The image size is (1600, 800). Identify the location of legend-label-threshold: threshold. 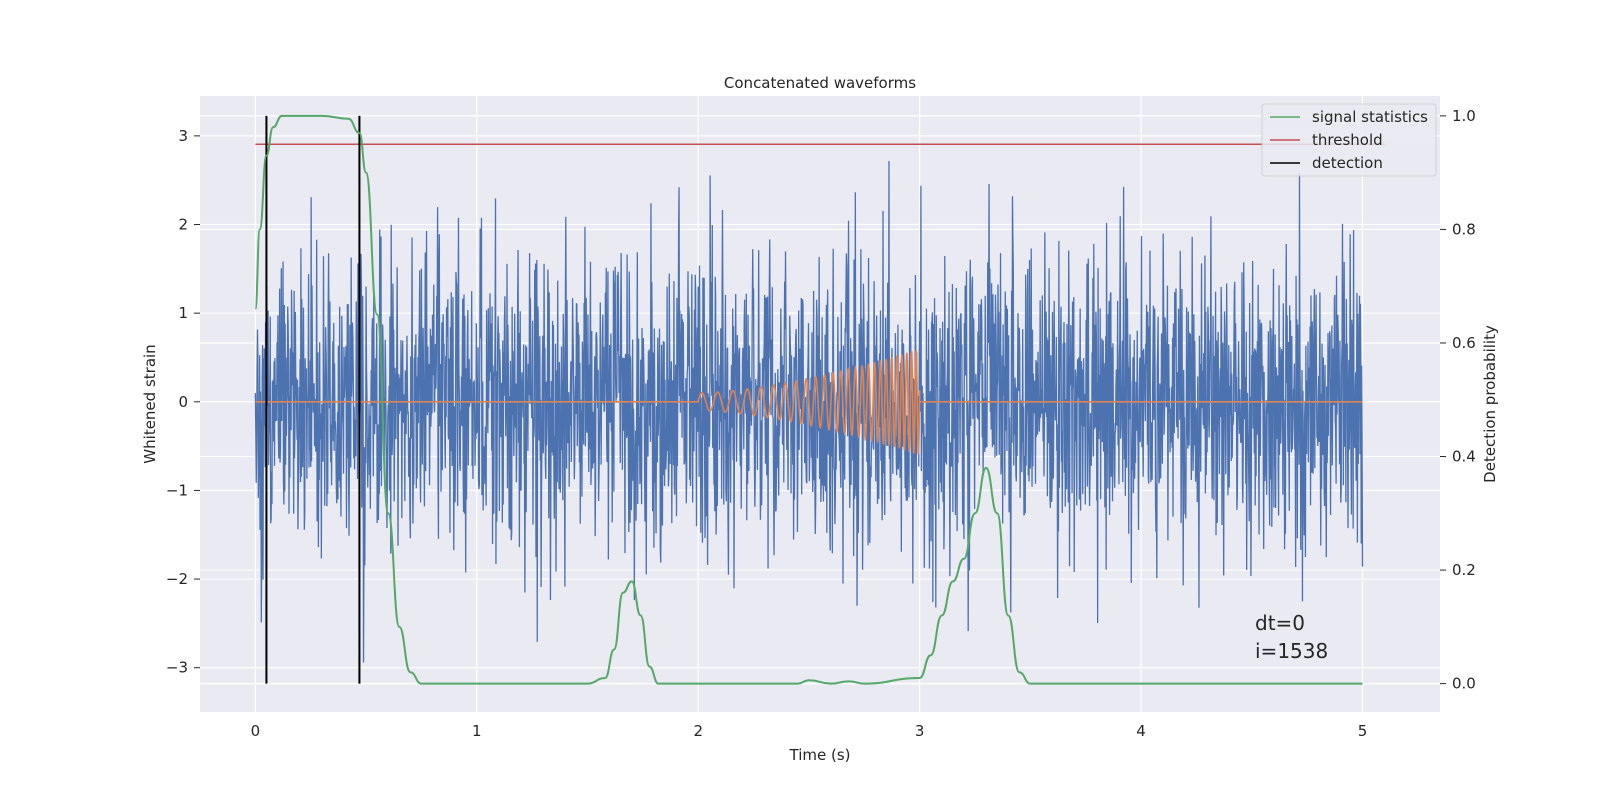
(1347, 140).